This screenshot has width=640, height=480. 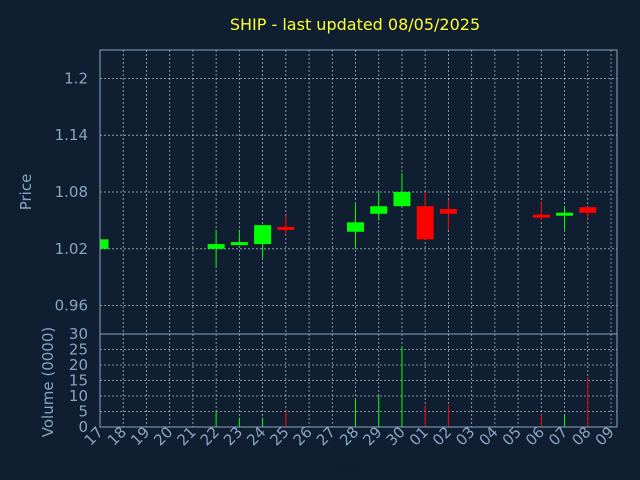 What do you see at coordinates (26, 192) in the screenshot?
I see `price-axis-label: Price` at bounding box center [26, 192].